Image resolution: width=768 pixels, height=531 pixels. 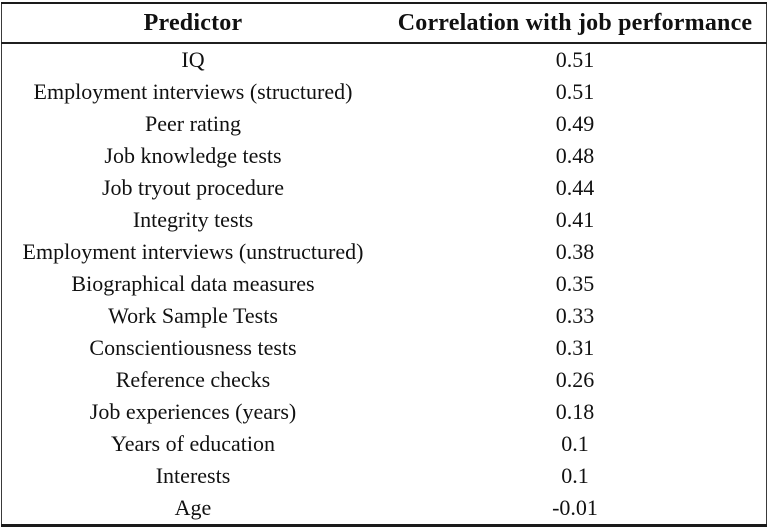 I want to click on predictor-cell: Biographical data measures, so click(x=193, y=283).